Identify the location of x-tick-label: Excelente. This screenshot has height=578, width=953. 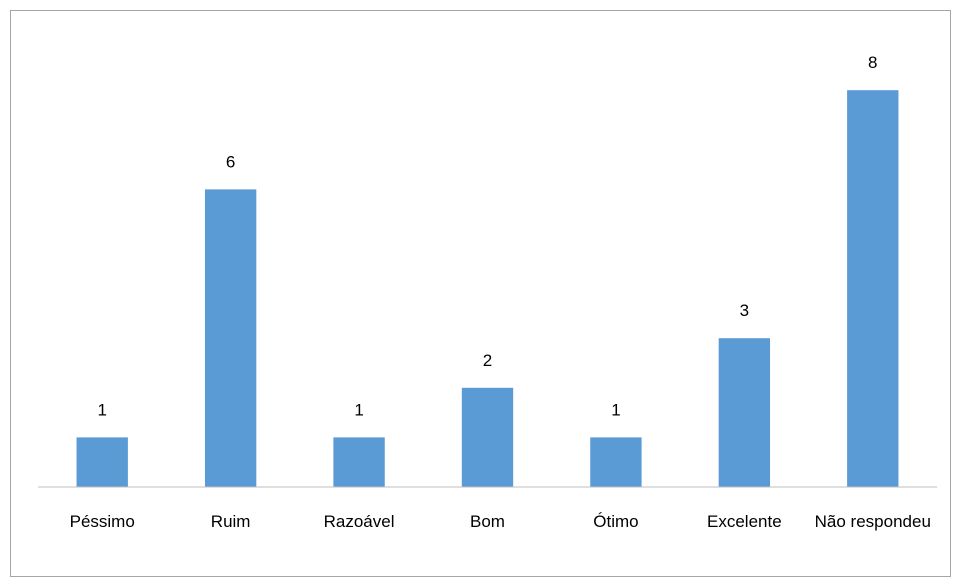
(744, 521).